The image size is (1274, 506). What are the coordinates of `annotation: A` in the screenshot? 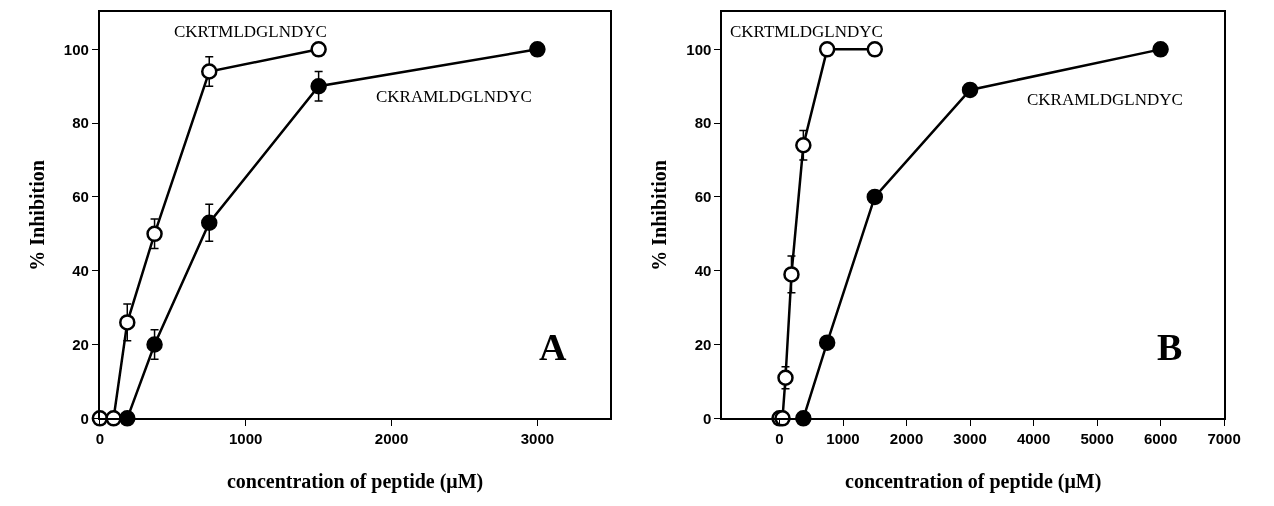 It's located at (553, 347).